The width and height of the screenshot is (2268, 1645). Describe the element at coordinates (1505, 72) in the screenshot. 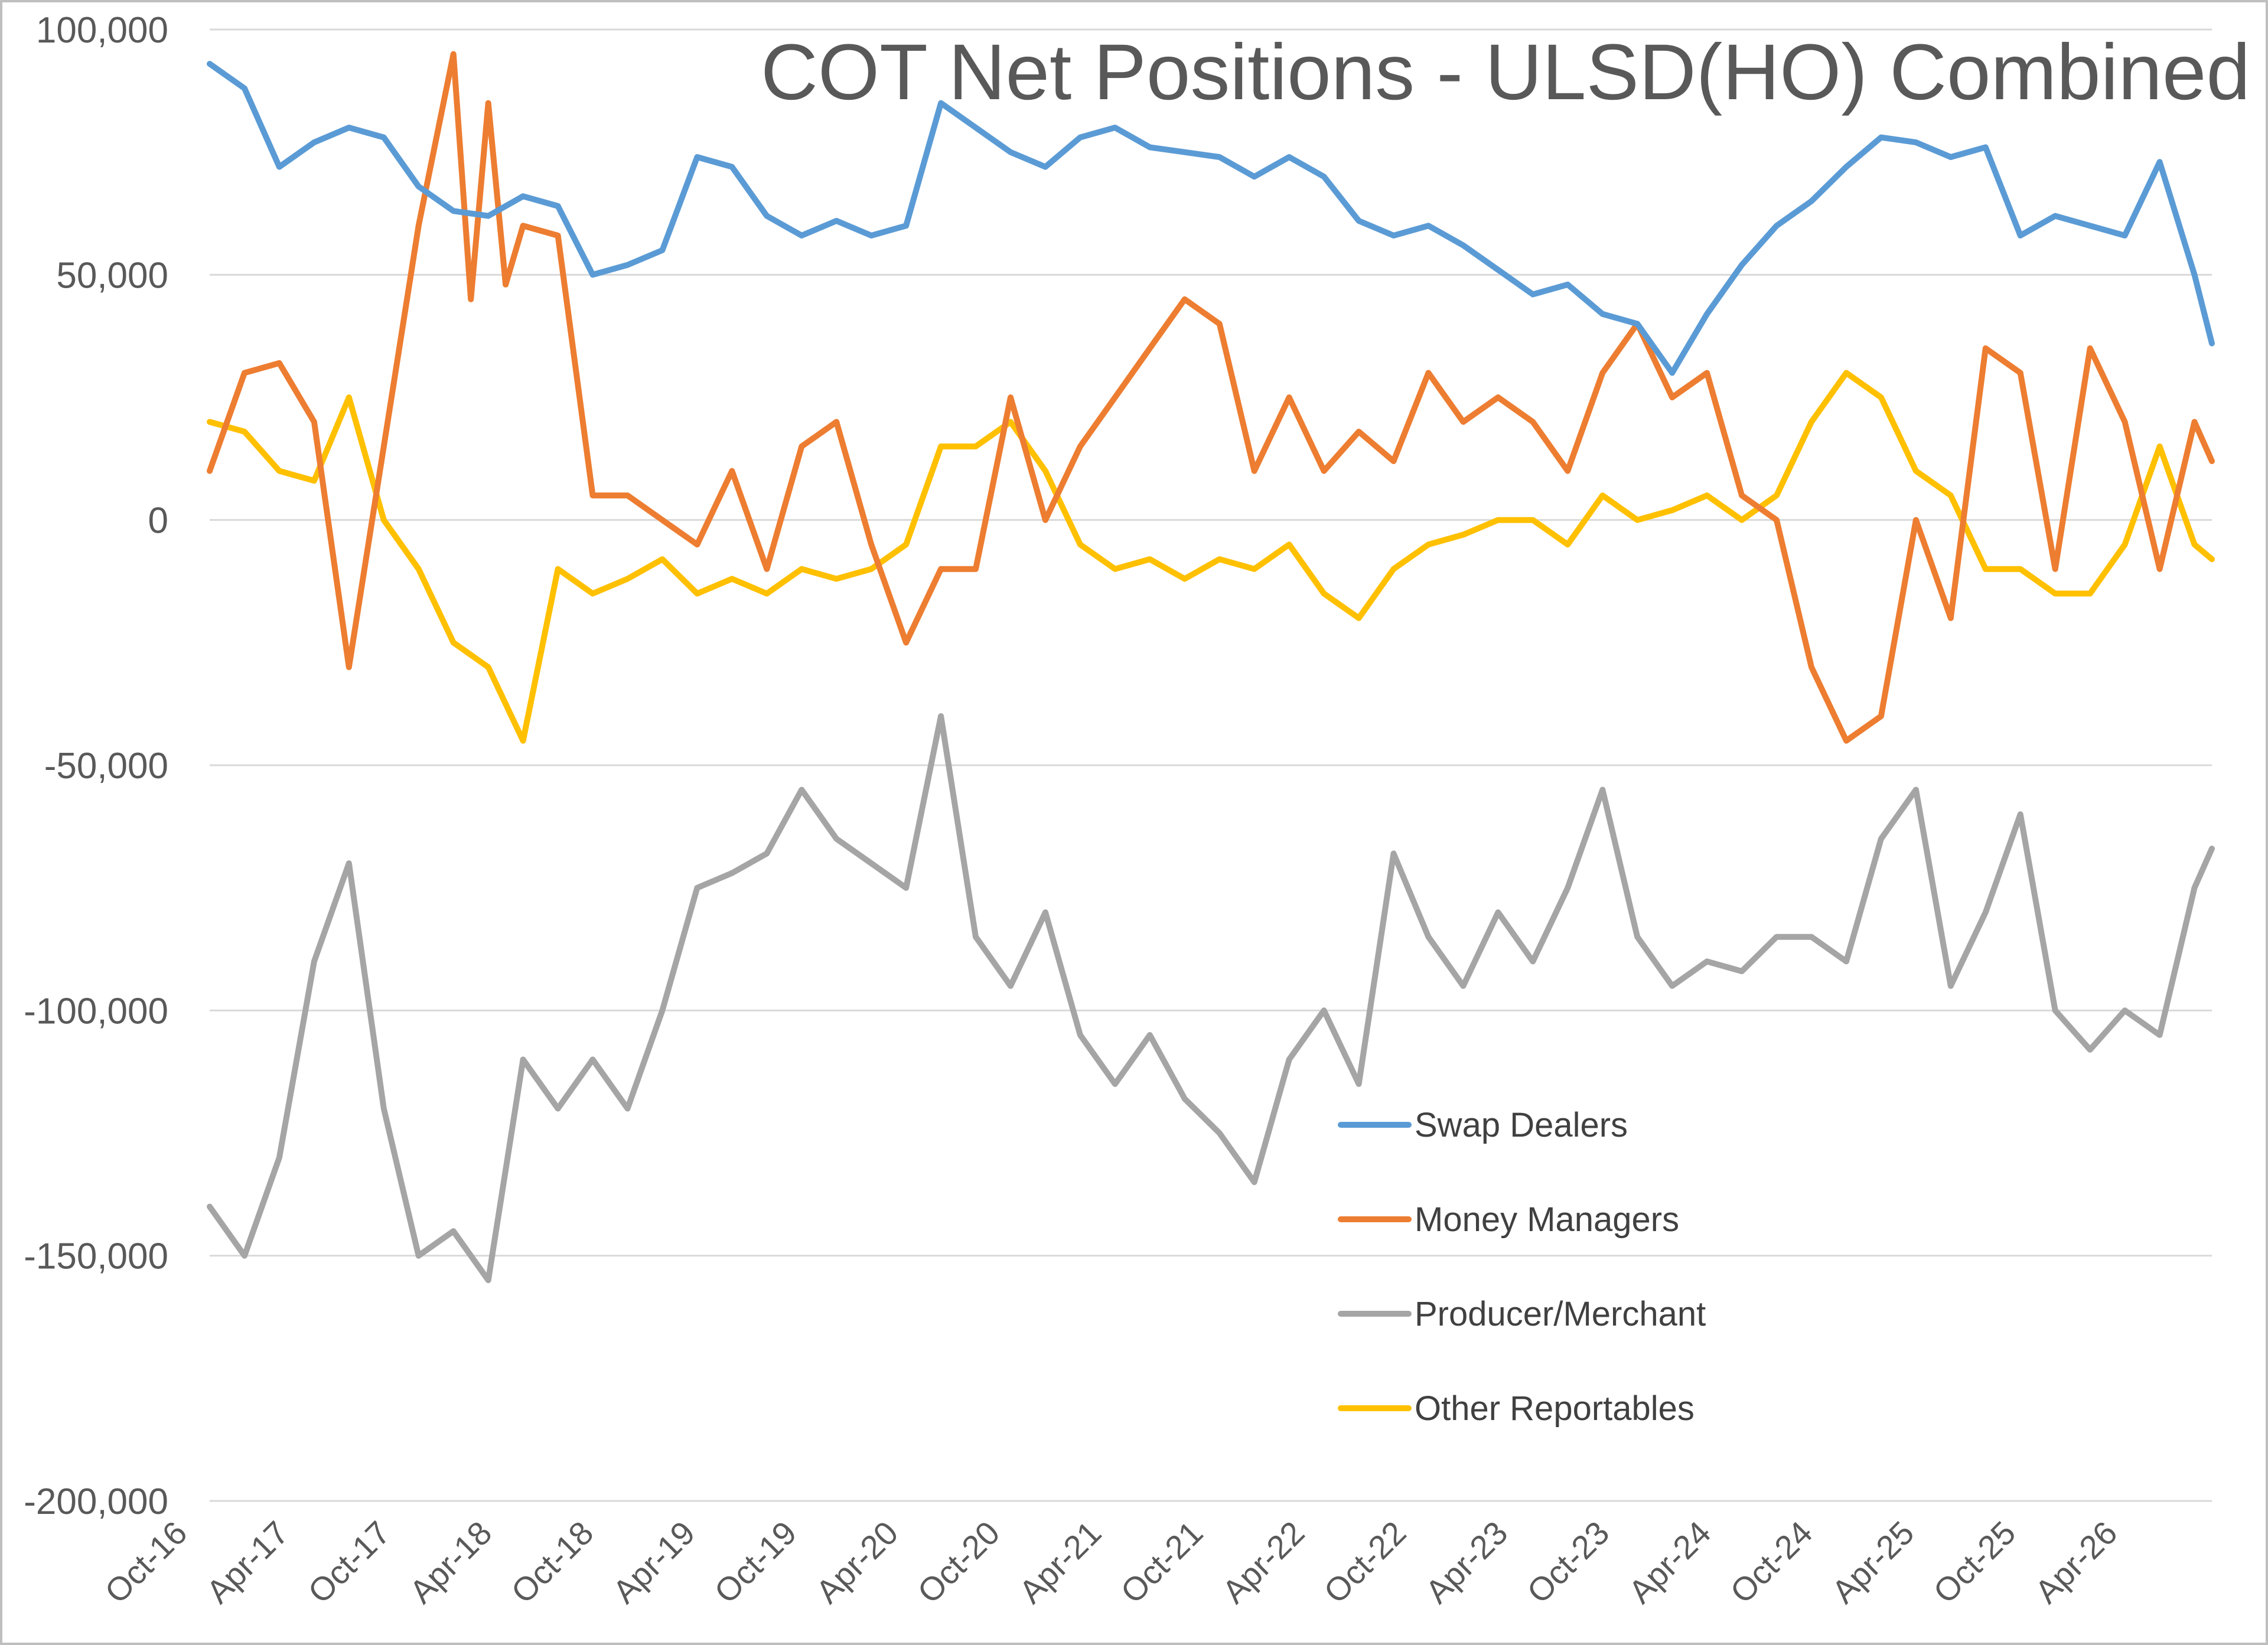

I see `chart-title: COT Net Positions - ULSD(HO) Combined` at that location.